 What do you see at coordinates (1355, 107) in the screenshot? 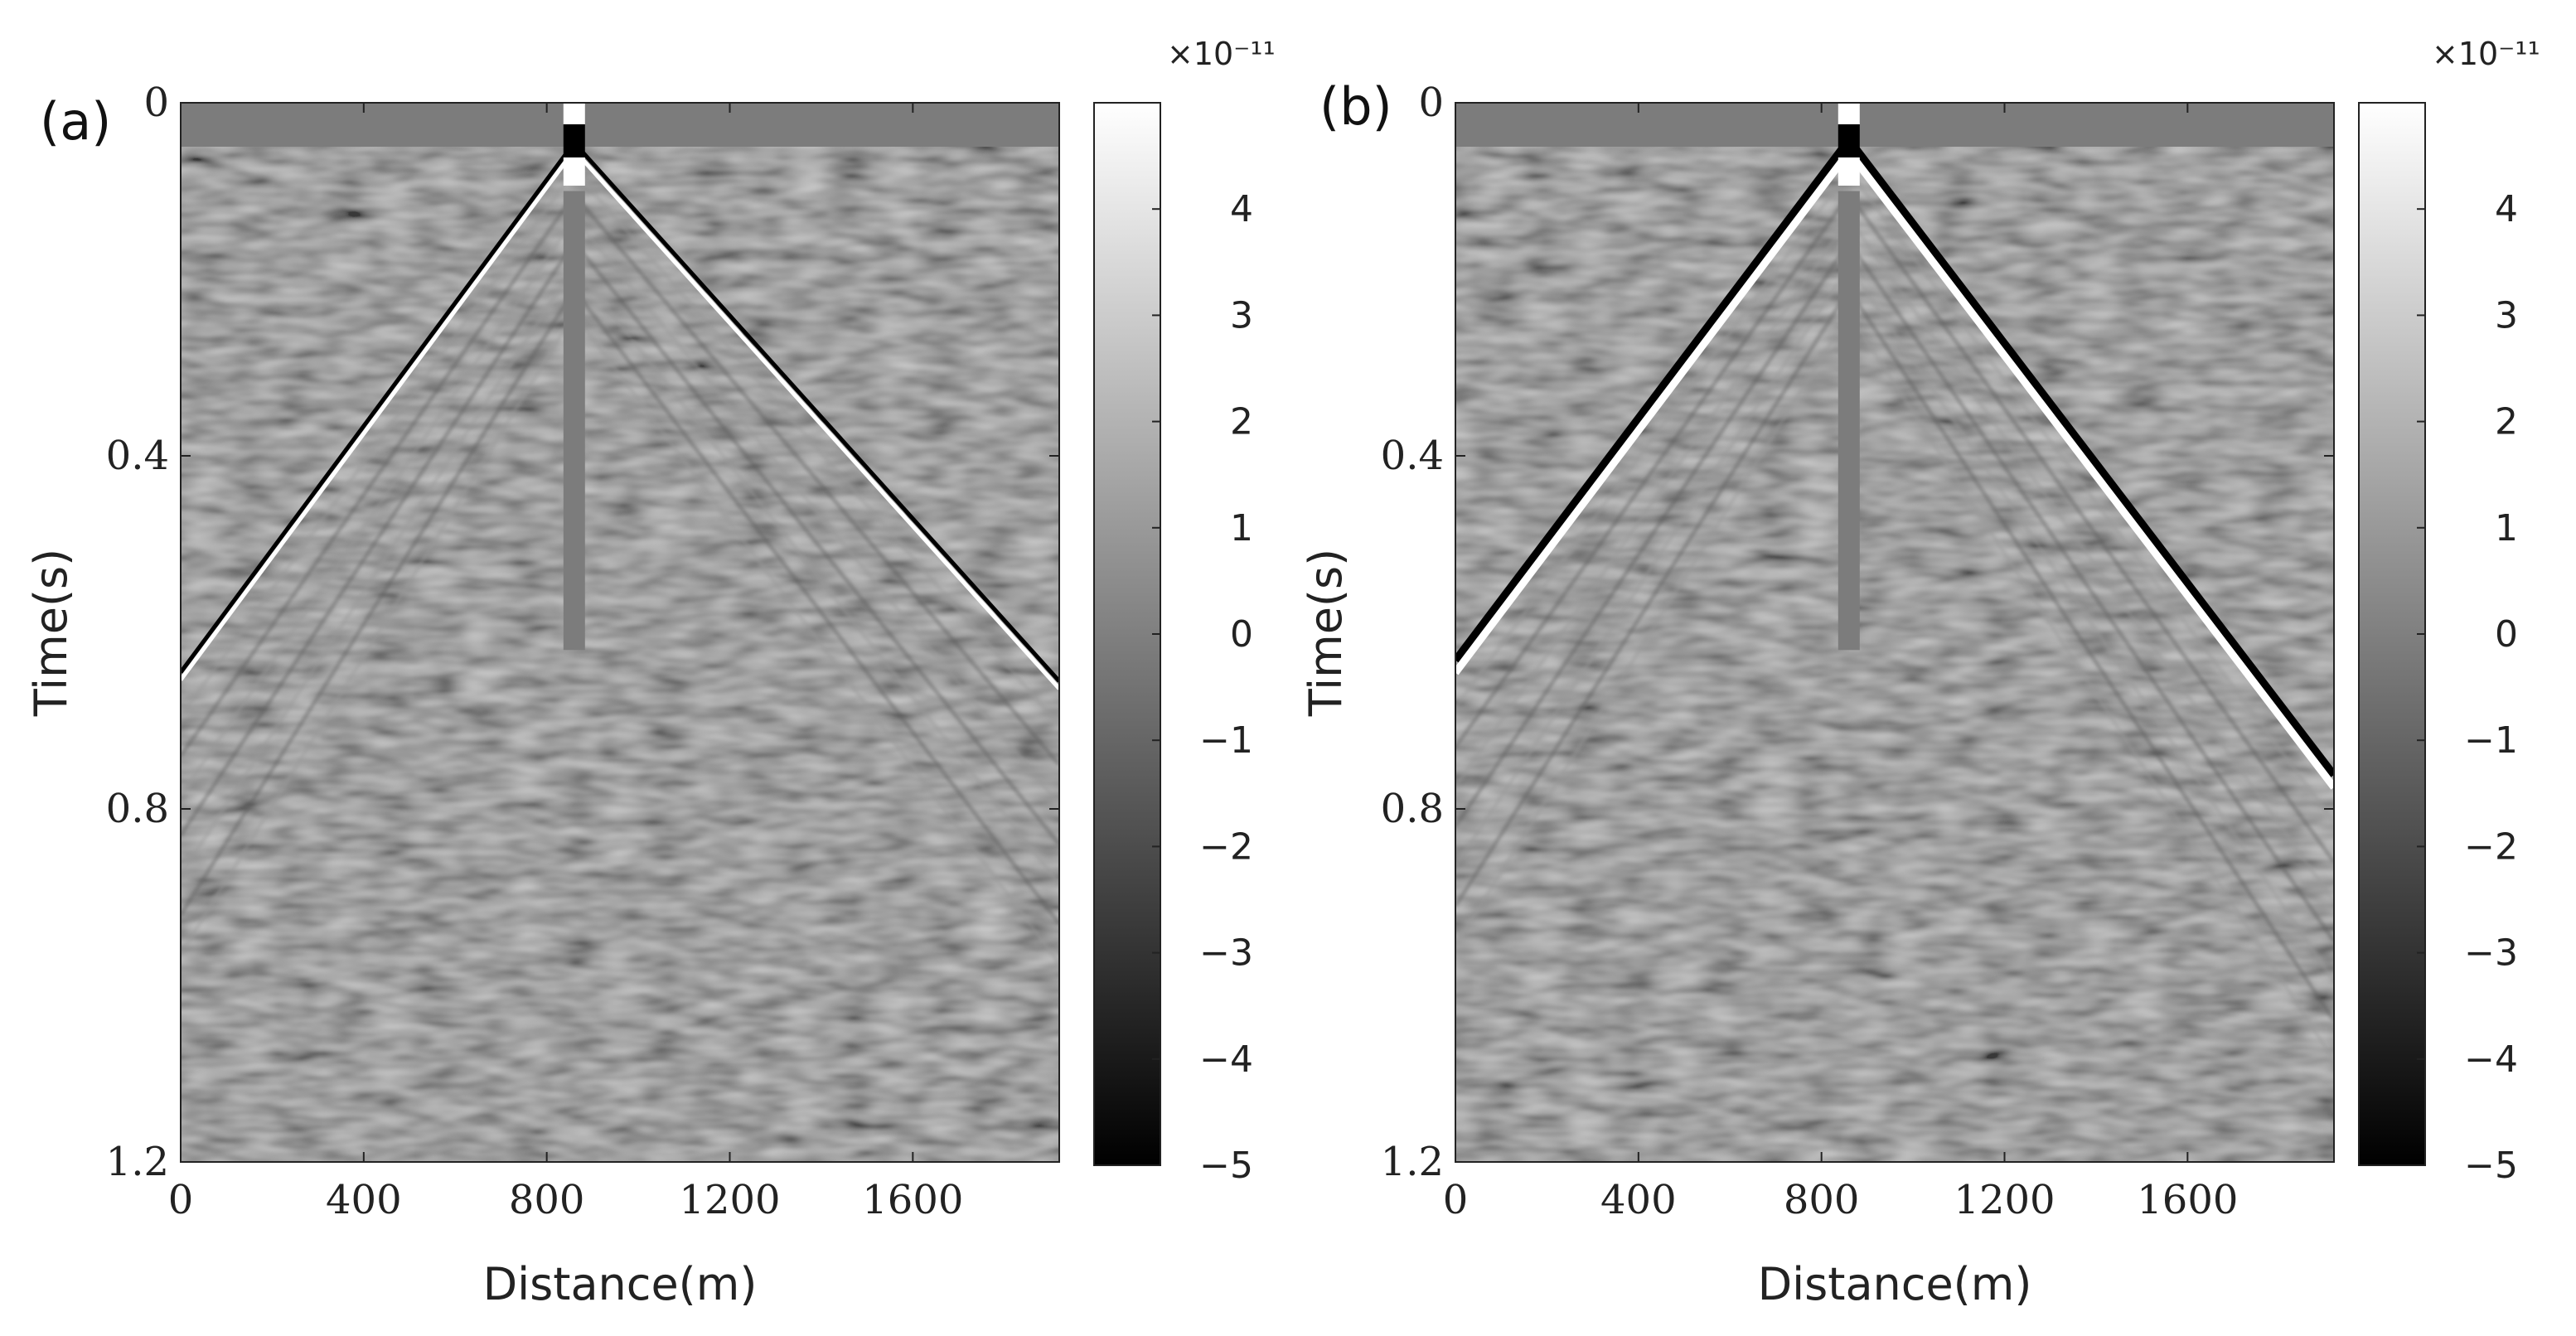
I see `panel-label: (b)` at bounding box center [1355, 107].